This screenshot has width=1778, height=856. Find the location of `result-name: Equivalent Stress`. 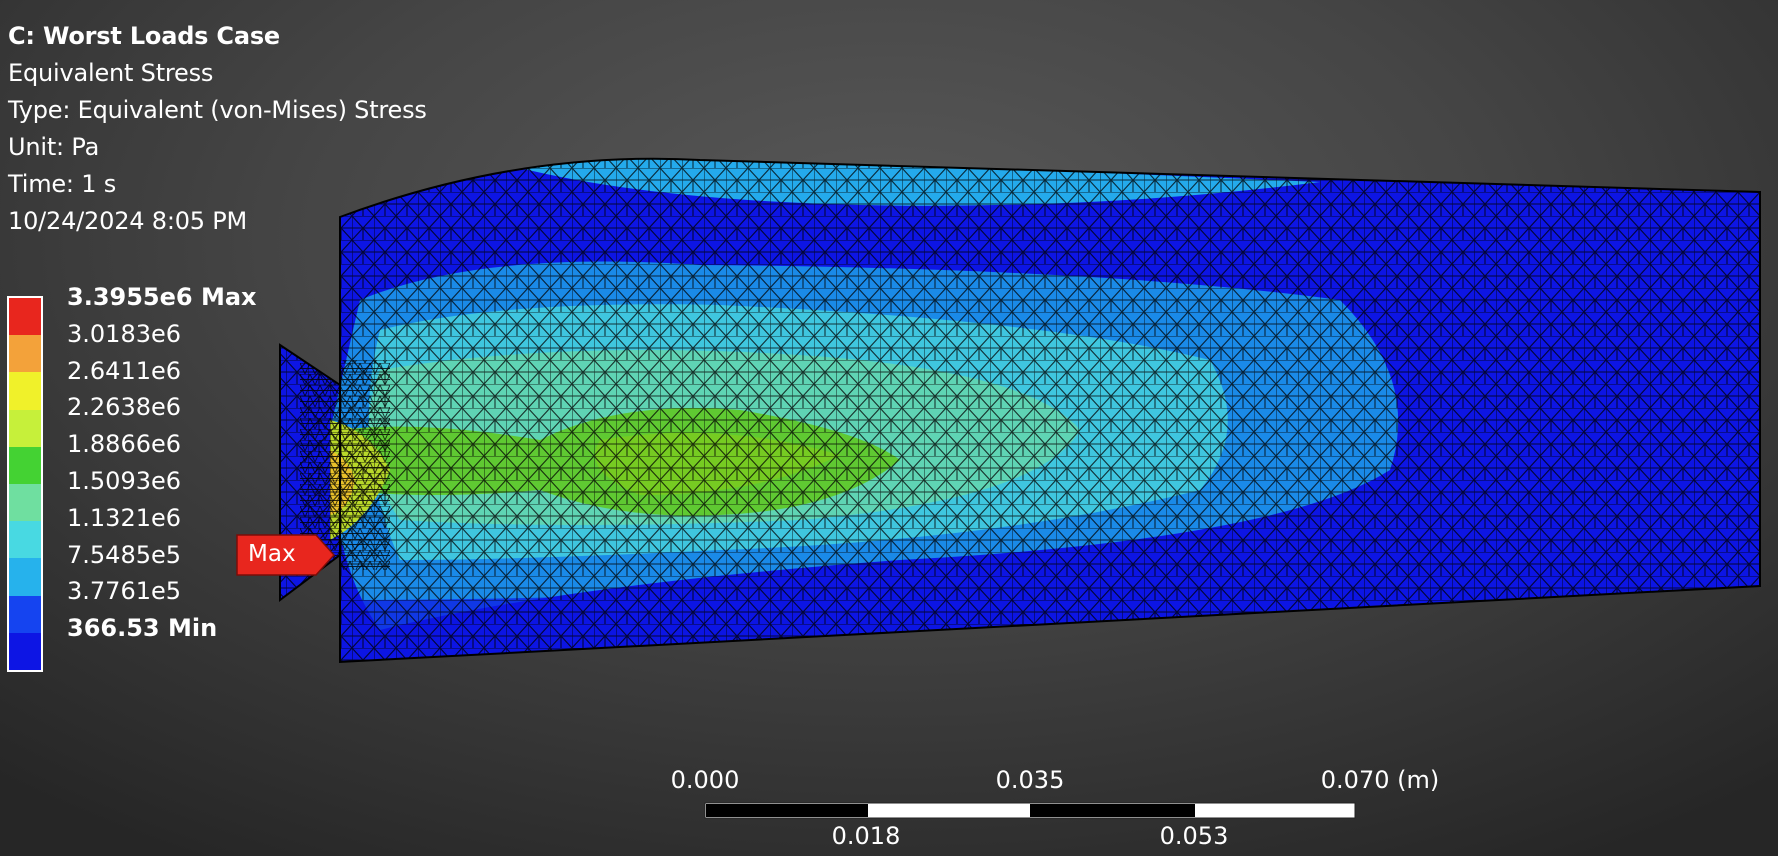

result-name: Equivalent Stress is located at coordinates (111, 73).